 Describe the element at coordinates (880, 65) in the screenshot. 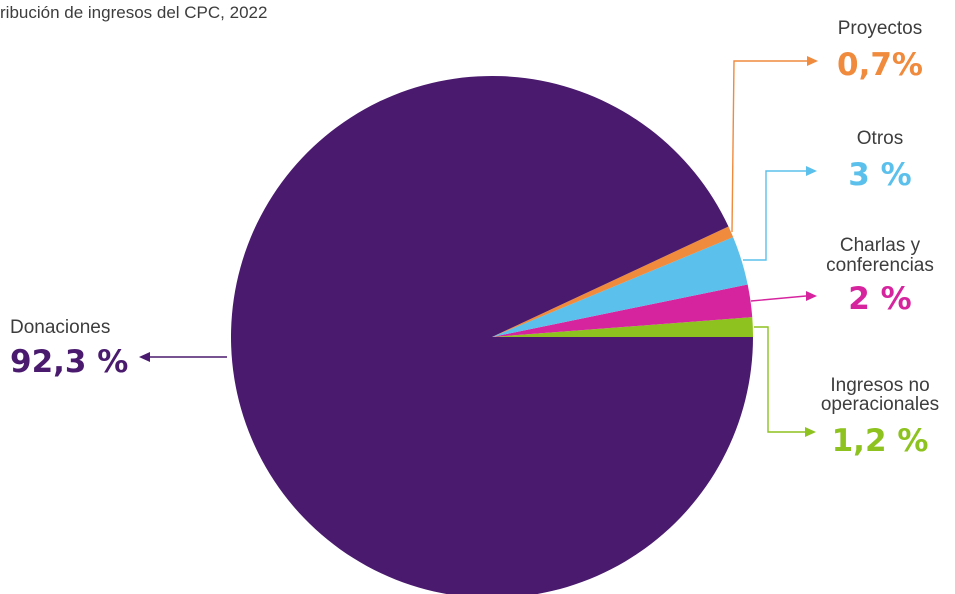

I see `label-proyectos-value: 0,7%` at that location.